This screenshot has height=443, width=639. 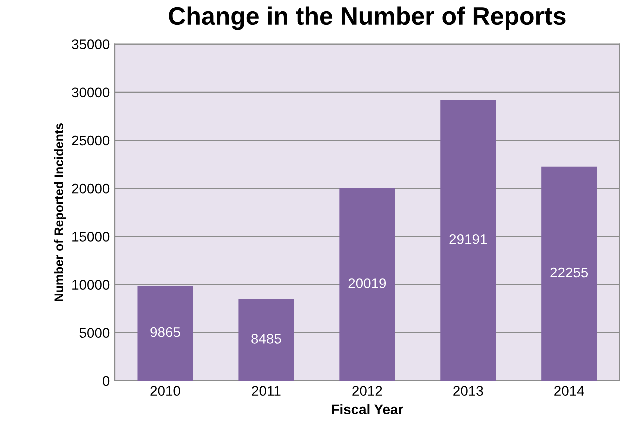 I want to click on y-tick-label: 35000, so click(x=91, y=45).